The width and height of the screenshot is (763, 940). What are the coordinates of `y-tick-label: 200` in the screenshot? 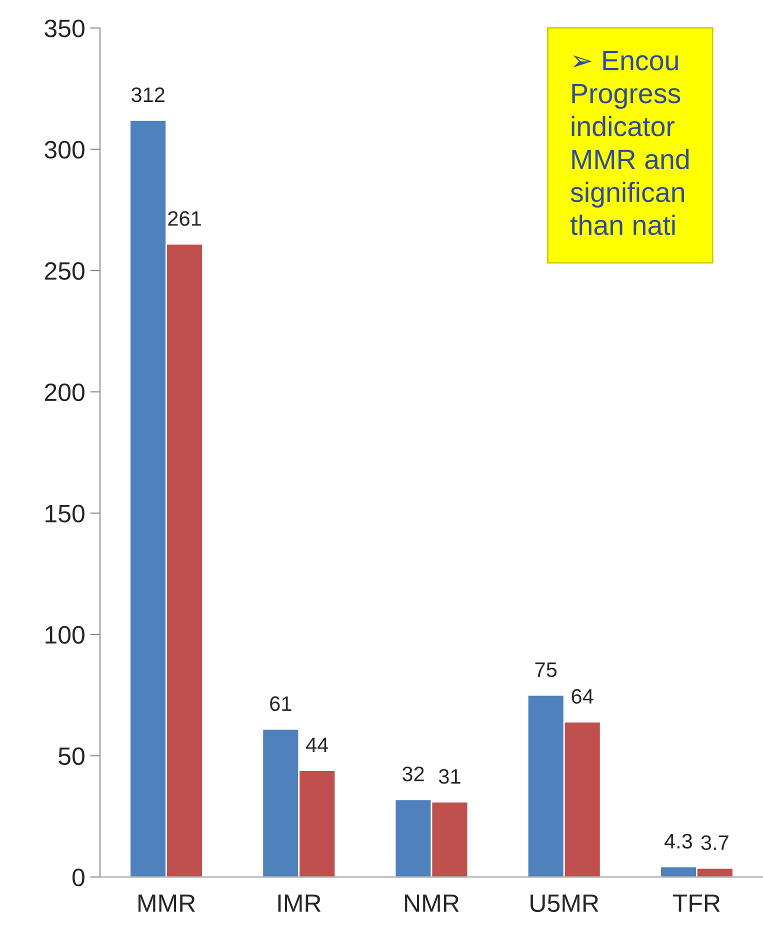 It's located at (64, 392).